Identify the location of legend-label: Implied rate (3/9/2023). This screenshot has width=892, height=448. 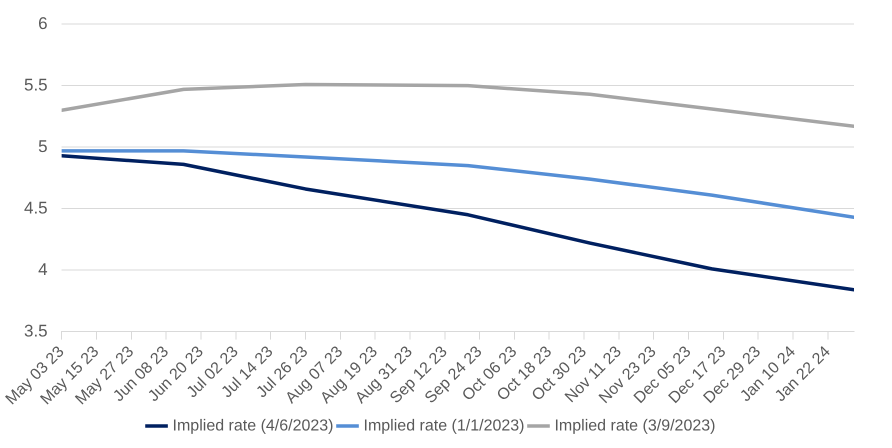
(635, 425).